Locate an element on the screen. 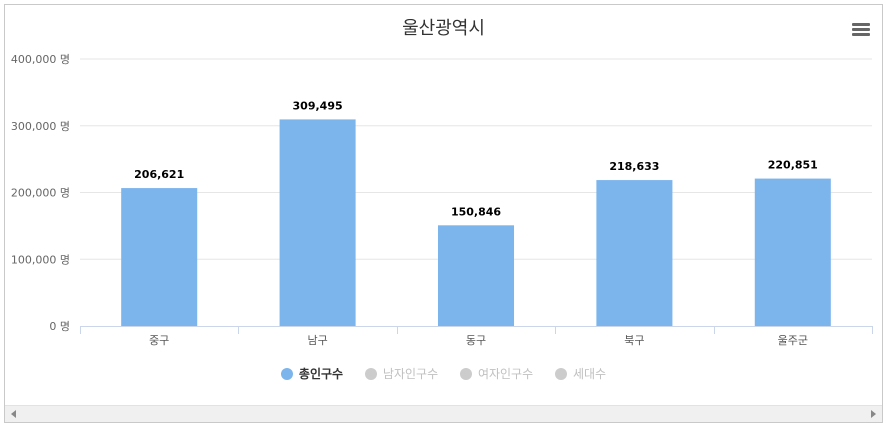  y-tick-label: 300,000 명 is located at coordinates (40, 126).